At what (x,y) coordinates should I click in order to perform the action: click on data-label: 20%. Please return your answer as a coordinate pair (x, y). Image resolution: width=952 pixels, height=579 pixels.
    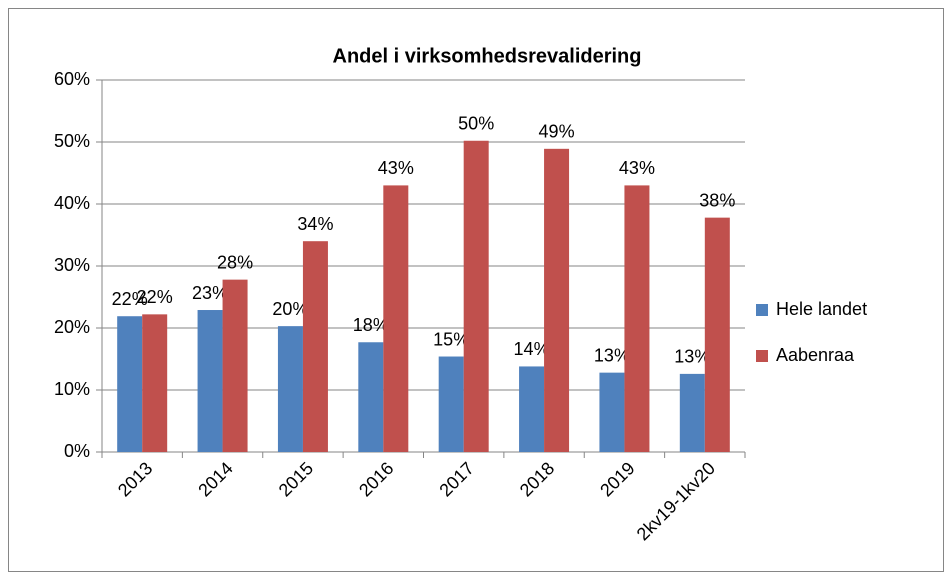
    Looking at the image, I should click on (290, 309).